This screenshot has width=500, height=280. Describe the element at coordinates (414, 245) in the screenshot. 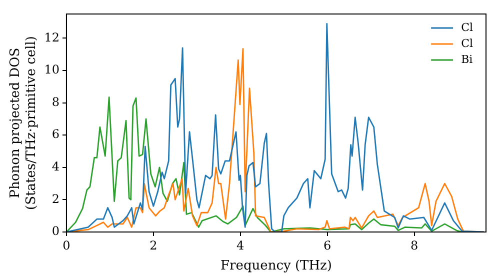

I see `x-tick-label: 8` at that location.